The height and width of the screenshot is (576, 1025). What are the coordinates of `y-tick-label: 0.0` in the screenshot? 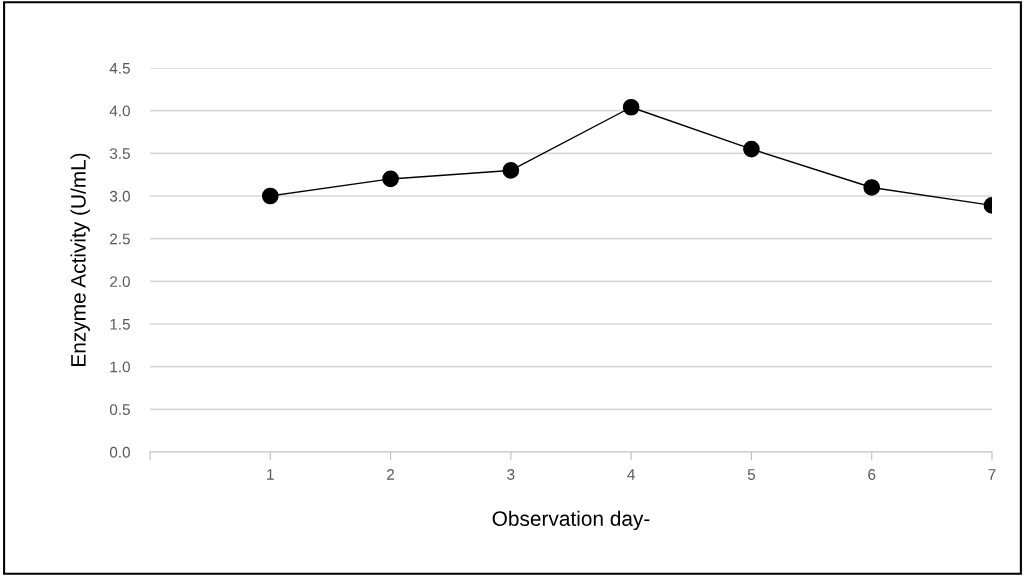 It's located at (119, 452).